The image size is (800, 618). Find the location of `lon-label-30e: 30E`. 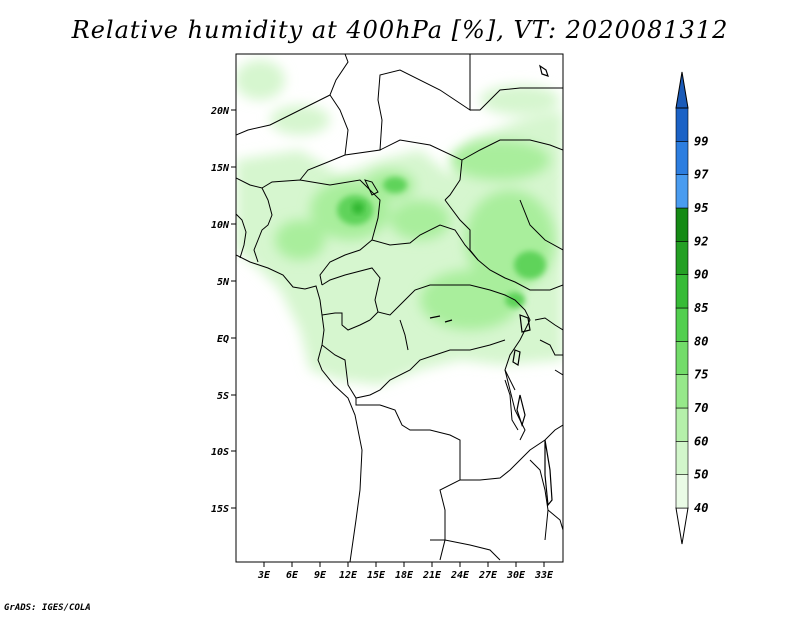

lon-label-30e: 30E is located at coordinates (516, 575).